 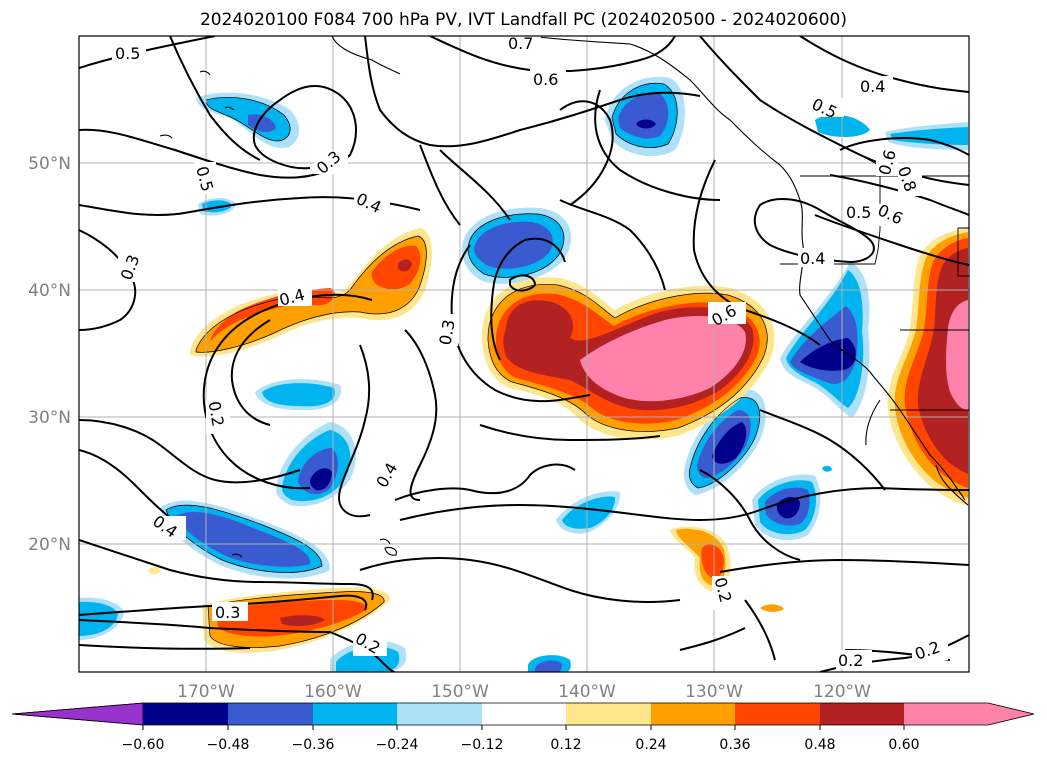 What do you see at coordinates (628, 358) in the screenshot?
I see `shading-warm-main` at bounding box center [628, 358].